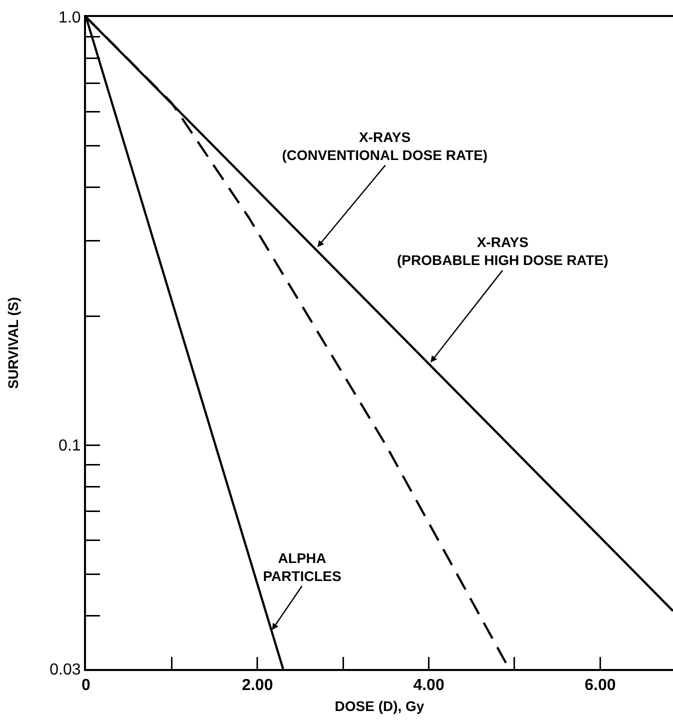  Describe the element at coordinates (258, 685) in the screenshot. I see `x-tick-label: 2.00` at that location.